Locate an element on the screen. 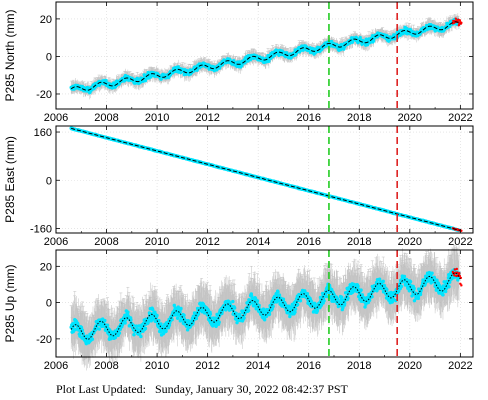  x-tick-label: 2006 is located at coordinates (56, 118).